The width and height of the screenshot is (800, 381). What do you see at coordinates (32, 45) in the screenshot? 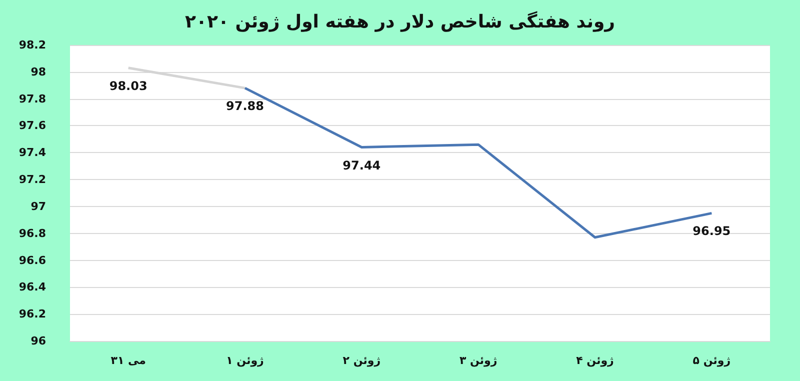
I see `y-tick-label: 98.2` at bounding box center [32, 45].